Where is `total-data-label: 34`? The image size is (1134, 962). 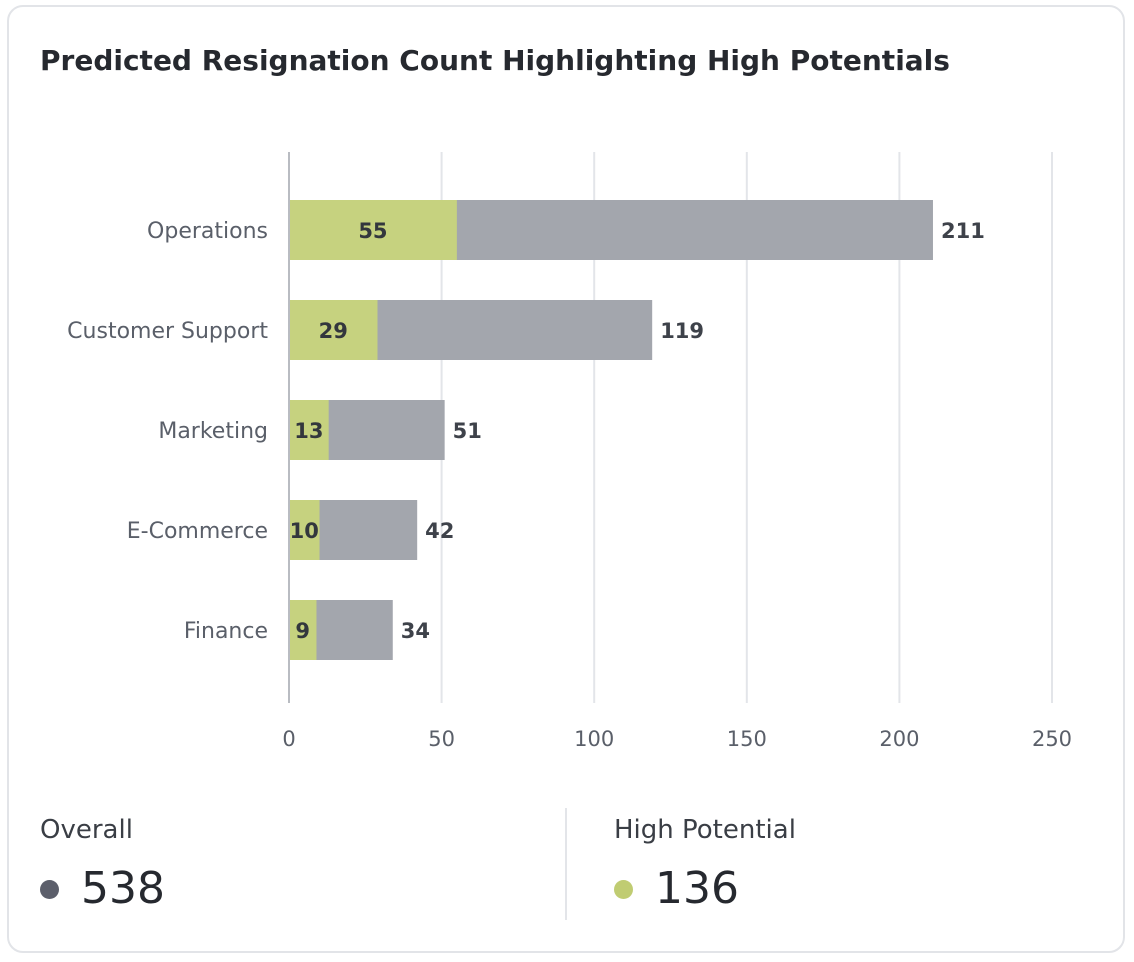
total-data-label: 34 is located at coordinates (415, 631).